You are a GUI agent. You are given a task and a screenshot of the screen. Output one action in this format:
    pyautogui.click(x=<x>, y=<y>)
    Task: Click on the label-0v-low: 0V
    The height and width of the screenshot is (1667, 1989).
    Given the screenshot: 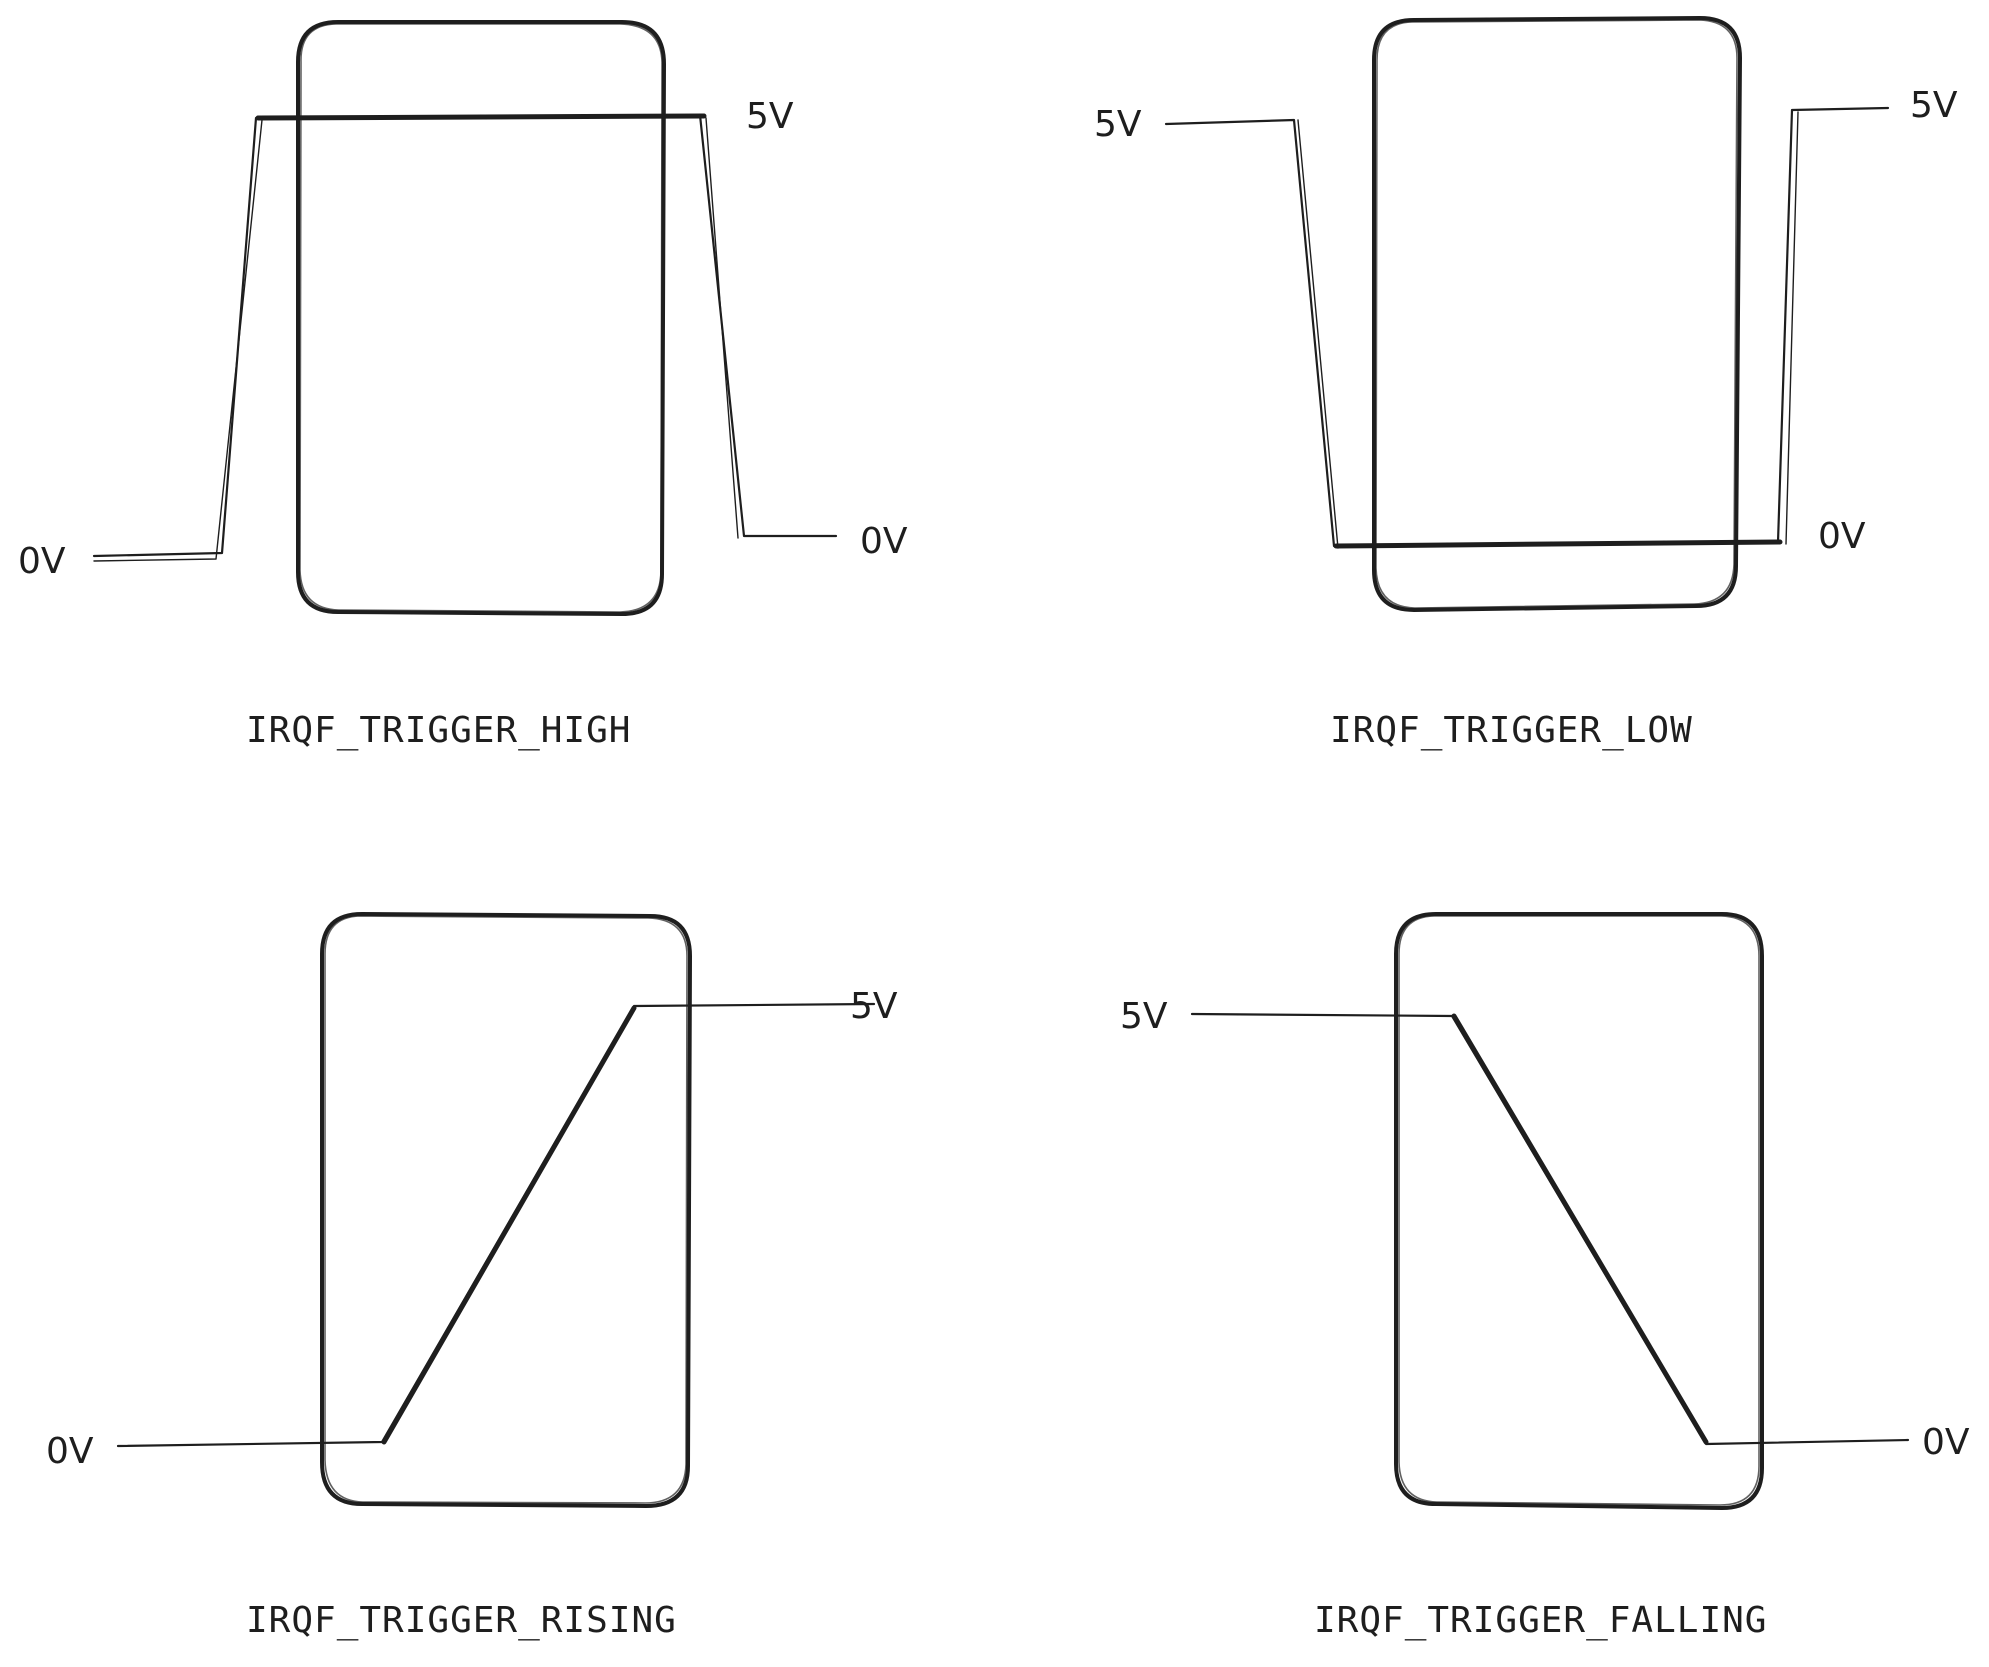 What is the action you would take?
    pyautogui.click(x=1842, y=536)
    